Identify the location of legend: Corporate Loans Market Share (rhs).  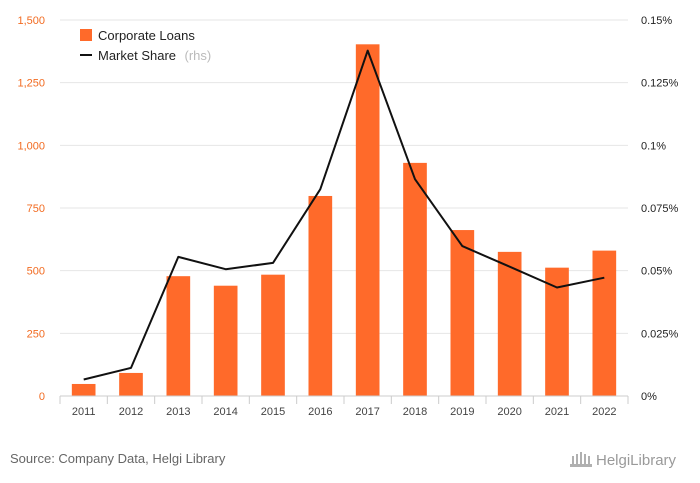
(145, 46).